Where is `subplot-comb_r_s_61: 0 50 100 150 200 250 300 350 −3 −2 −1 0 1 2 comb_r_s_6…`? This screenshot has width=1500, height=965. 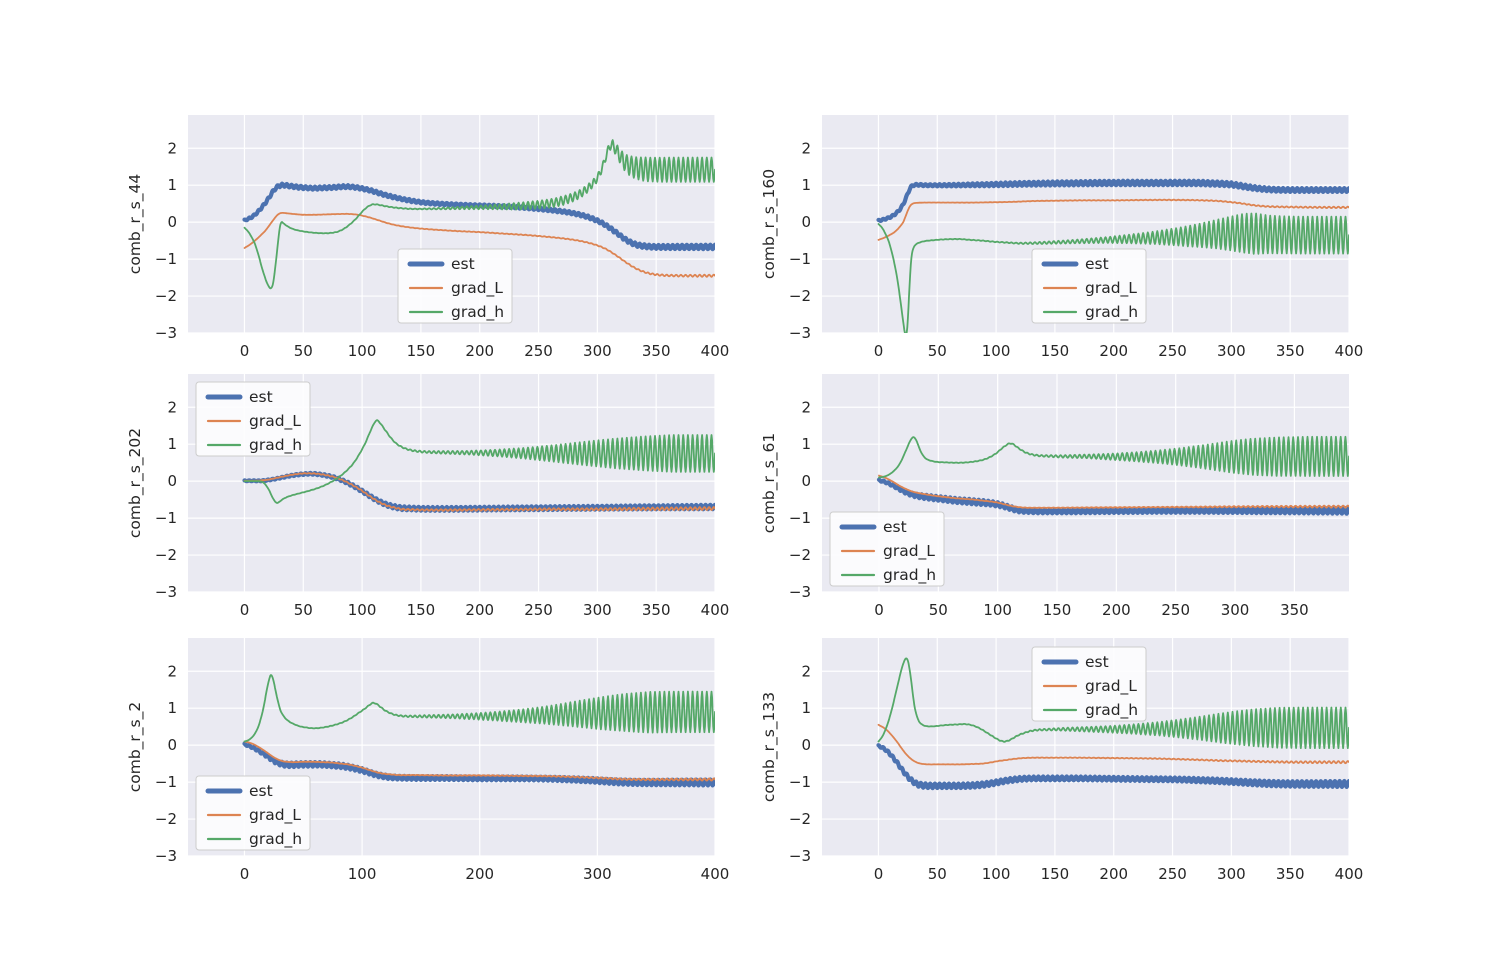
subplot-comb_r_s_61: 0 50 100 150 200 250 300 350 −3 −2 −1 0 1 2 comb_r_s_6… is located at coordinates (1054, 496).